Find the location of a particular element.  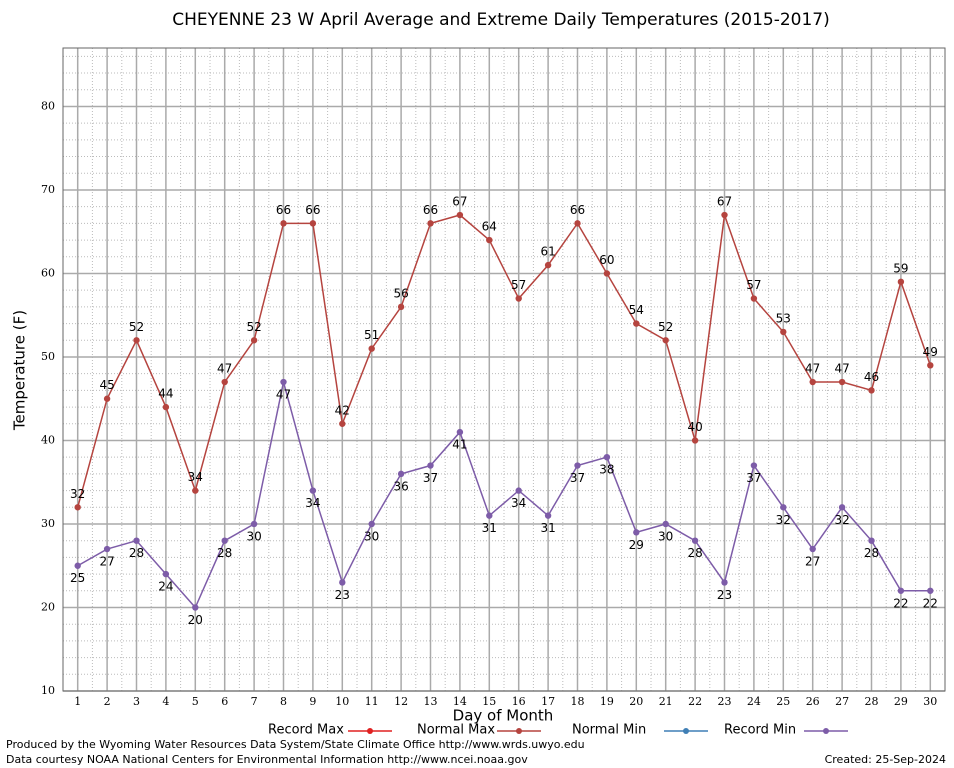

legend-label: Normal Min is located at coordinates (609, 730).